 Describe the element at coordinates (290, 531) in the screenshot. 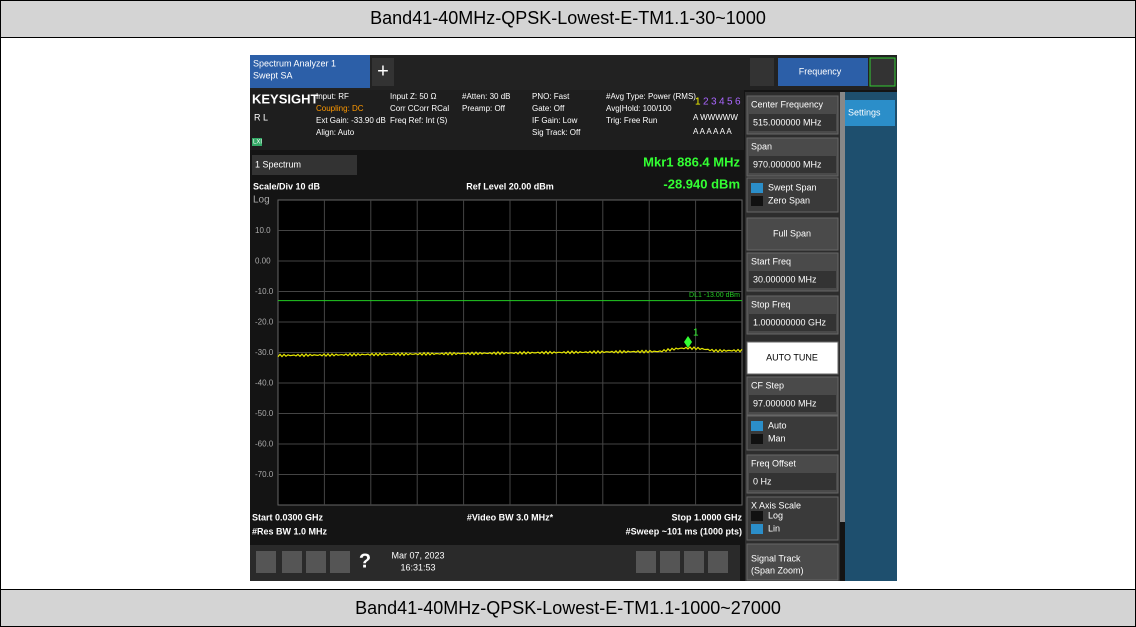

I see `res-bw: #Res BW 1.0 MHz` at that location.